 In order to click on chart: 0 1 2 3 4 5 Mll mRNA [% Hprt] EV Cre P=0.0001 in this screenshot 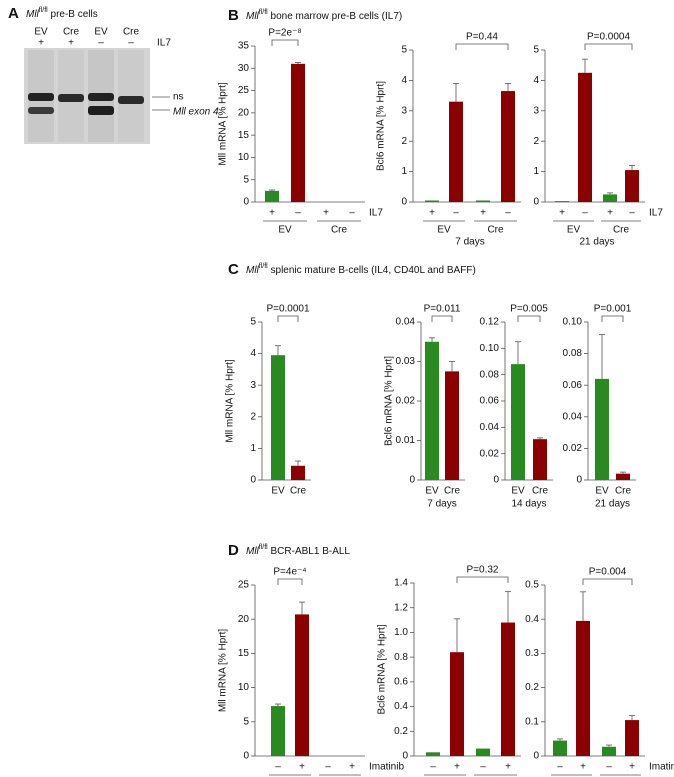, I will do `click(268, 400)`.